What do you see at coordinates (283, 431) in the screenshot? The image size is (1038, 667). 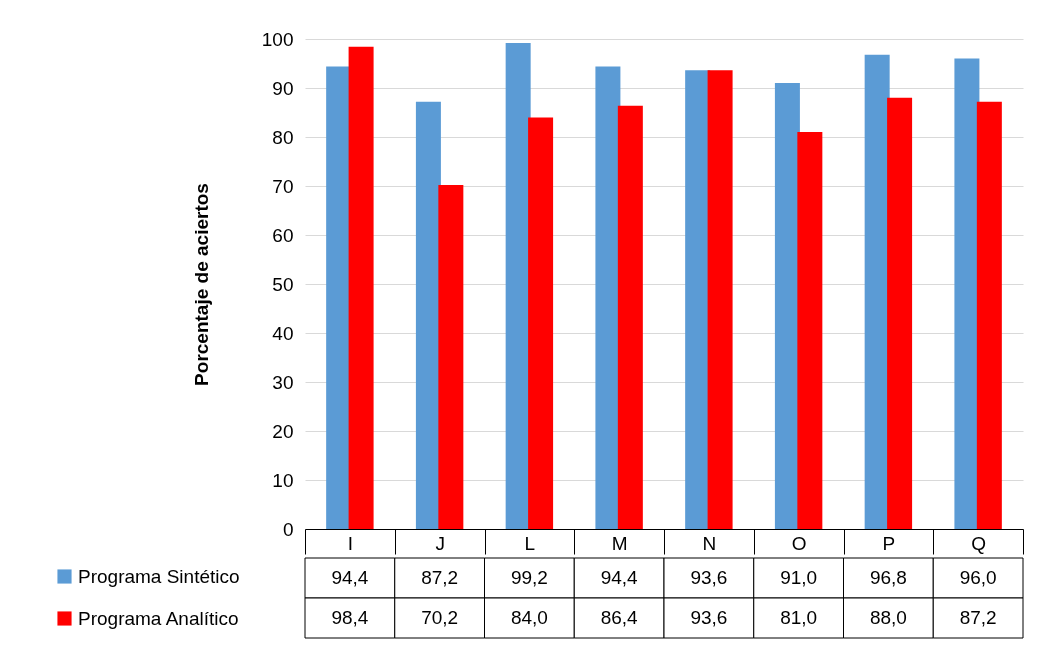 I see `y-tick-label: 20` at bounding box center [283, 431].